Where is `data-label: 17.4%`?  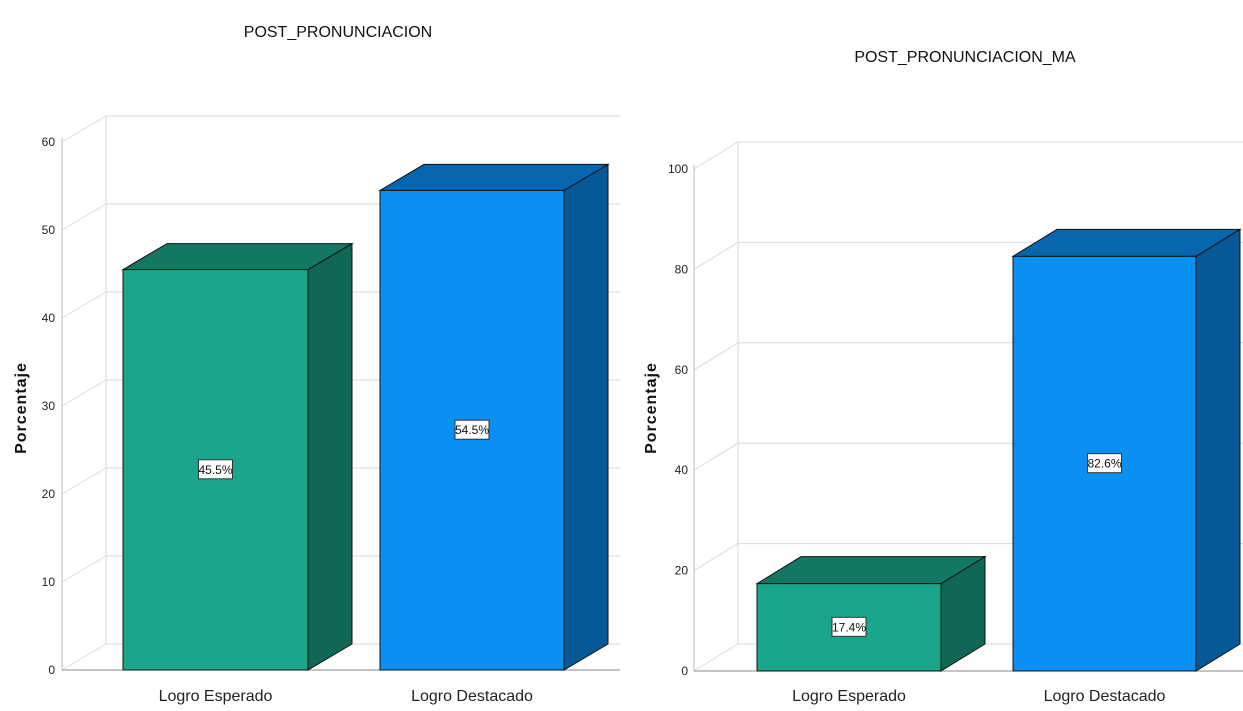
data-label: 17.4% is located at coordinates (849, 627).